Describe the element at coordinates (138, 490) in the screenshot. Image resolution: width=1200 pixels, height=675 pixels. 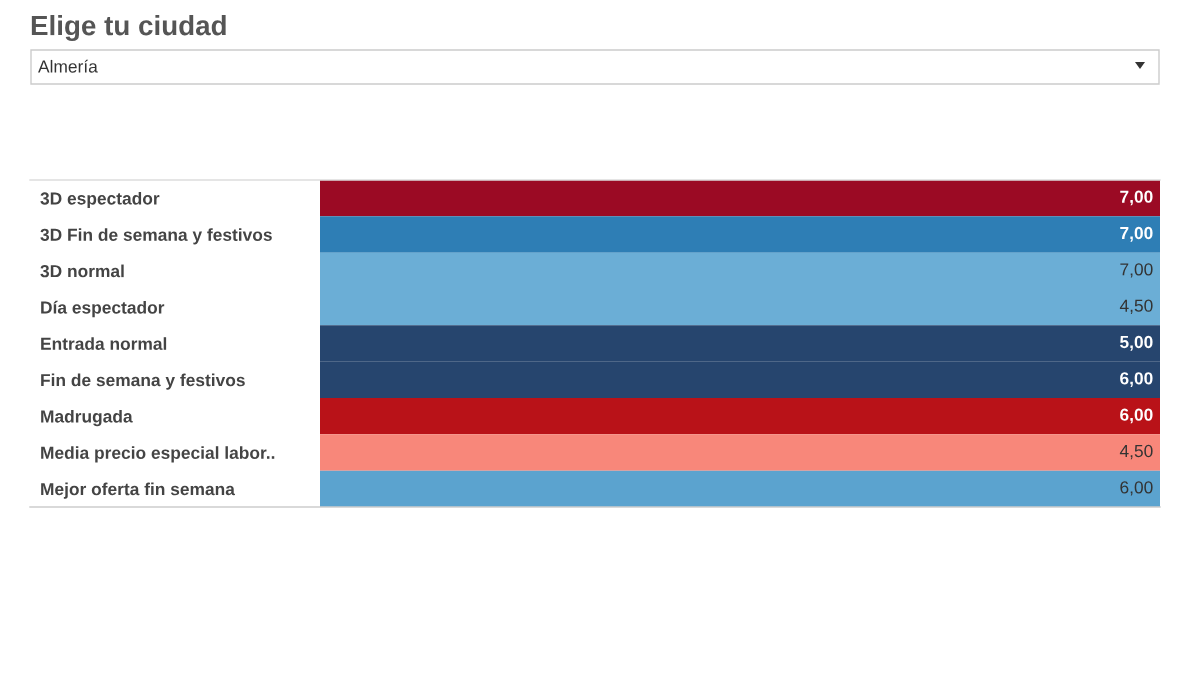
I see `y-tick-label: Mejor oferta fin semana` at that location.